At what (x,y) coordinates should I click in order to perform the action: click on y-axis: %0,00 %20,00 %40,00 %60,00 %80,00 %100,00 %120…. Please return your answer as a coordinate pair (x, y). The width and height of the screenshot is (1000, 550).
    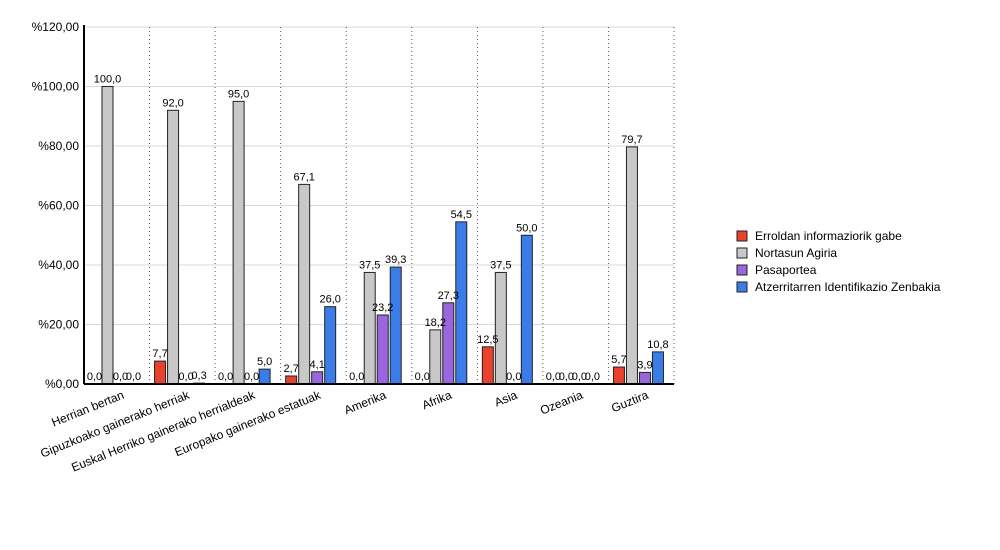
    Looking at the image, I should click on (56, 205).